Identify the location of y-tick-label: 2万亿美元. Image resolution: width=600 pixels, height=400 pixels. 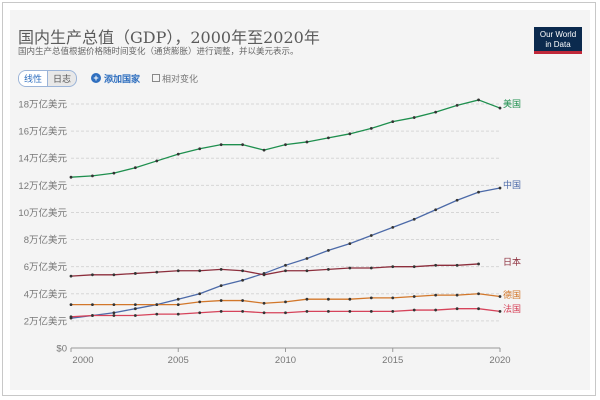
(46, 321).